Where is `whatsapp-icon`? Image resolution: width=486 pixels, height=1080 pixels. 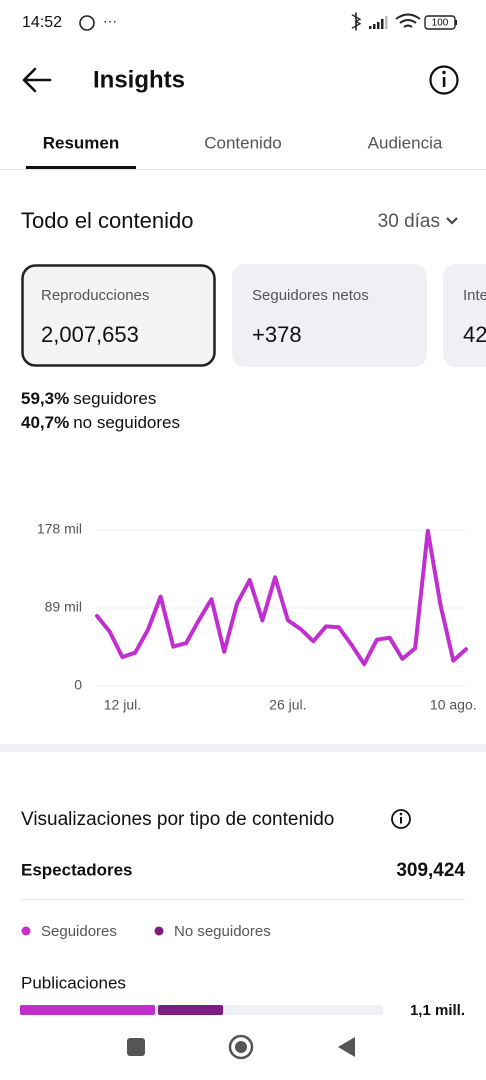 whatsapp-icon is located at coordinates (87, 23).